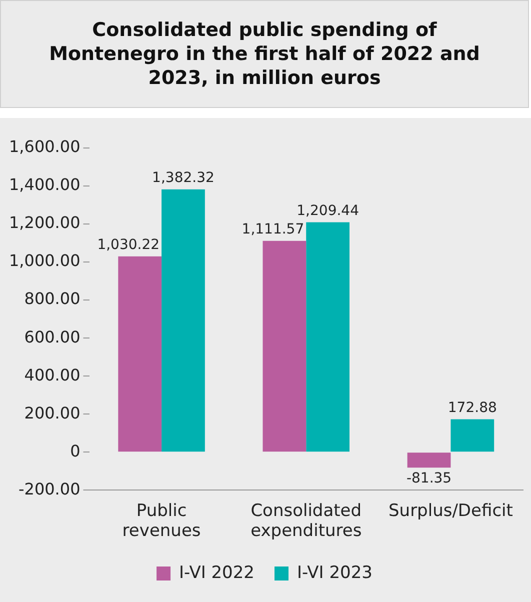 The image size is (531, 602). I want to click on data-label: 172.88, so click(472, 408).